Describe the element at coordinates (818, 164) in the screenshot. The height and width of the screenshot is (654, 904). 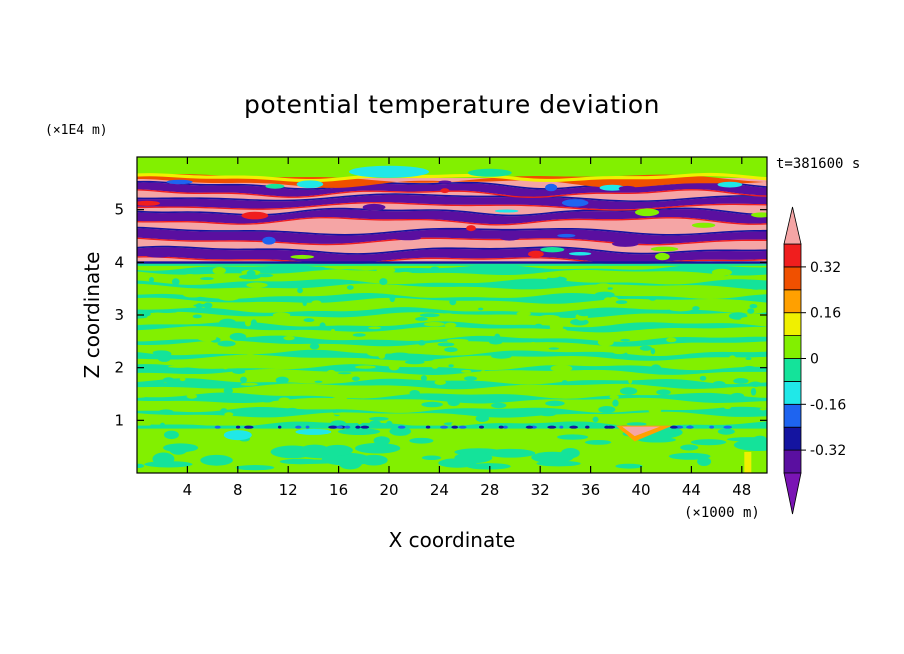
I see `time-label: t=381600 s` at that location.